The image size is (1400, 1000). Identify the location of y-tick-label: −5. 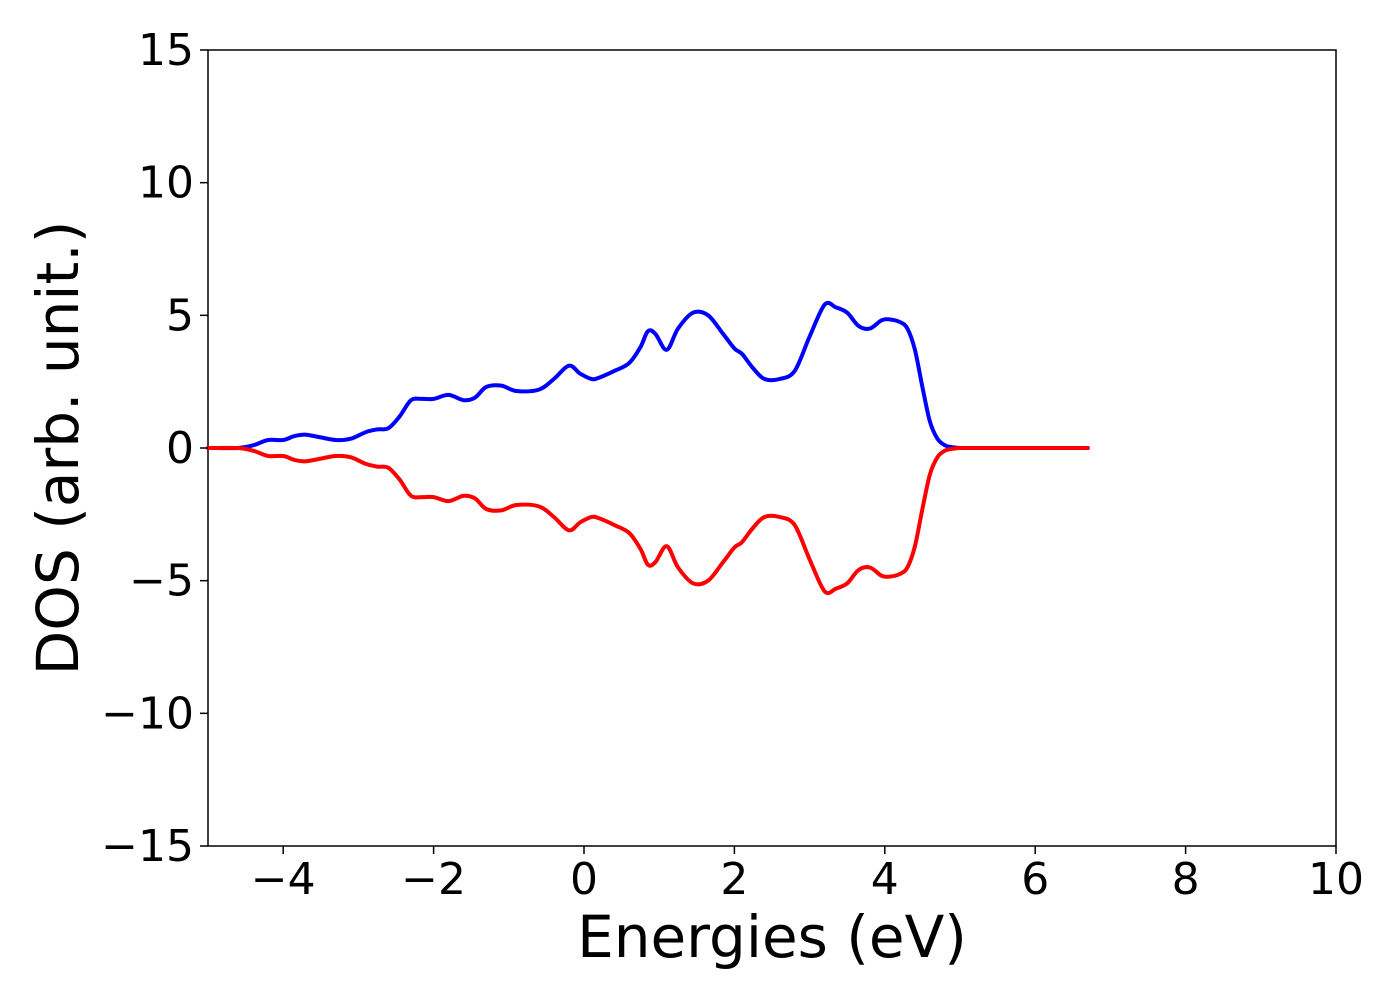
(161, 581).